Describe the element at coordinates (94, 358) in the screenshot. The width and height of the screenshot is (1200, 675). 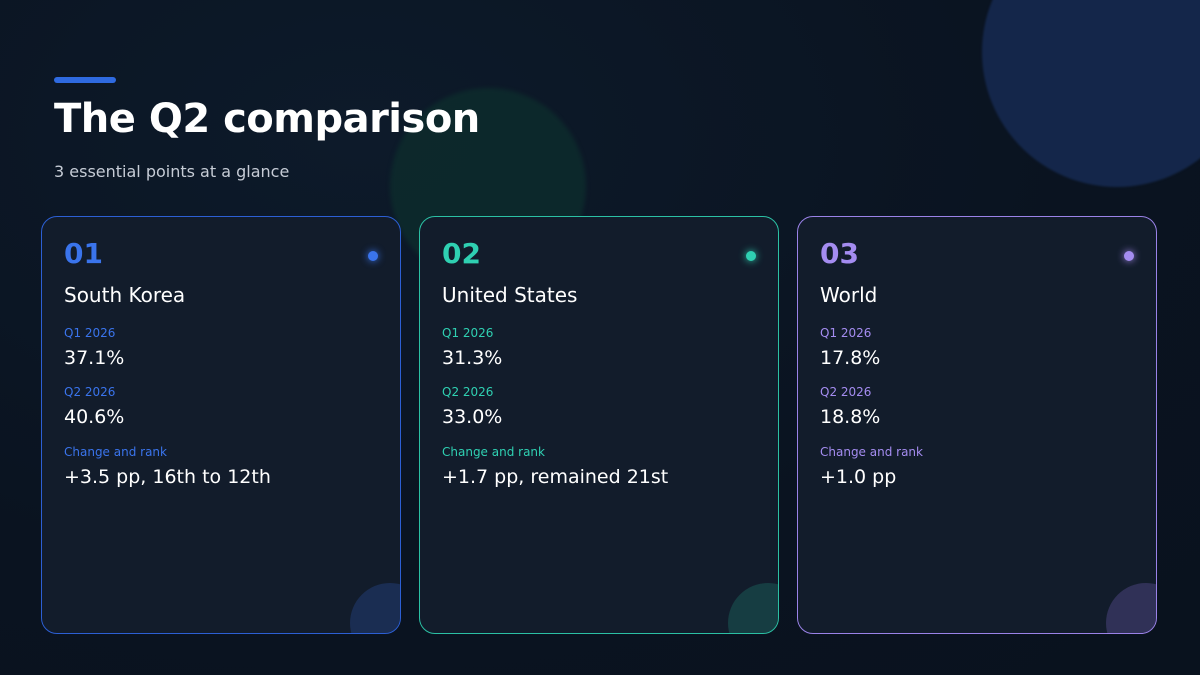
I see `q1-value: 37.1%` at that location.